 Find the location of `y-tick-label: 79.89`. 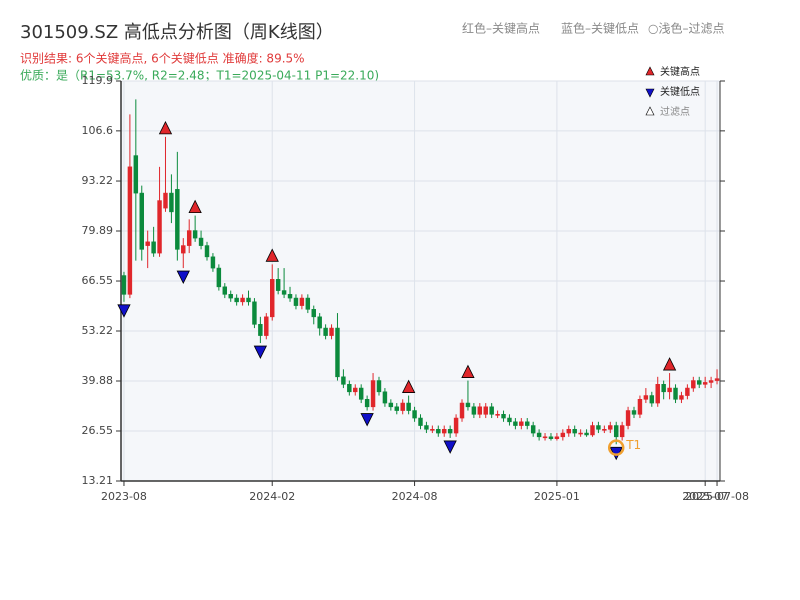

y-tick-label: 79.89 is located at coordinates (98, 230).